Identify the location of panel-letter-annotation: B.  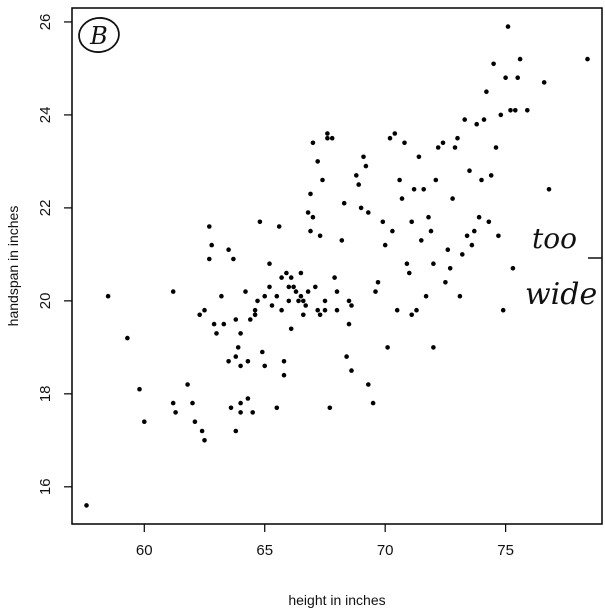
(99, 35).